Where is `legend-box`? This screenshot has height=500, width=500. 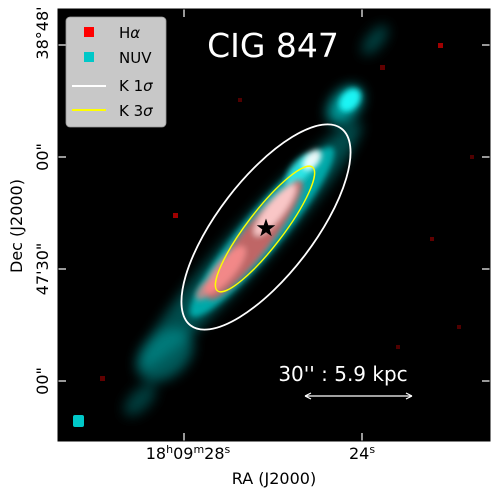
legend-box is located at coordinates (116, 72).